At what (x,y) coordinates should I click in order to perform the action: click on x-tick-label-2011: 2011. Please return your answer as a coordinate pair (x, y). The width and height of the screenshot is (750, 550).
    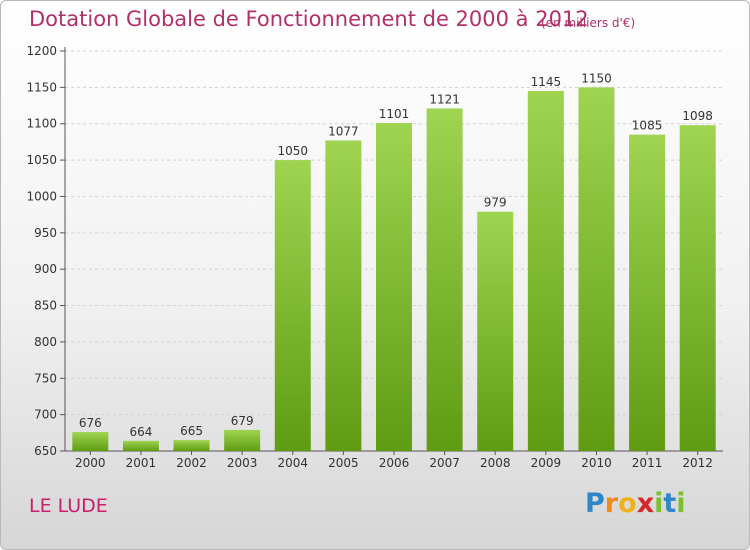
    Looking at the image, I should click on (647, 463).